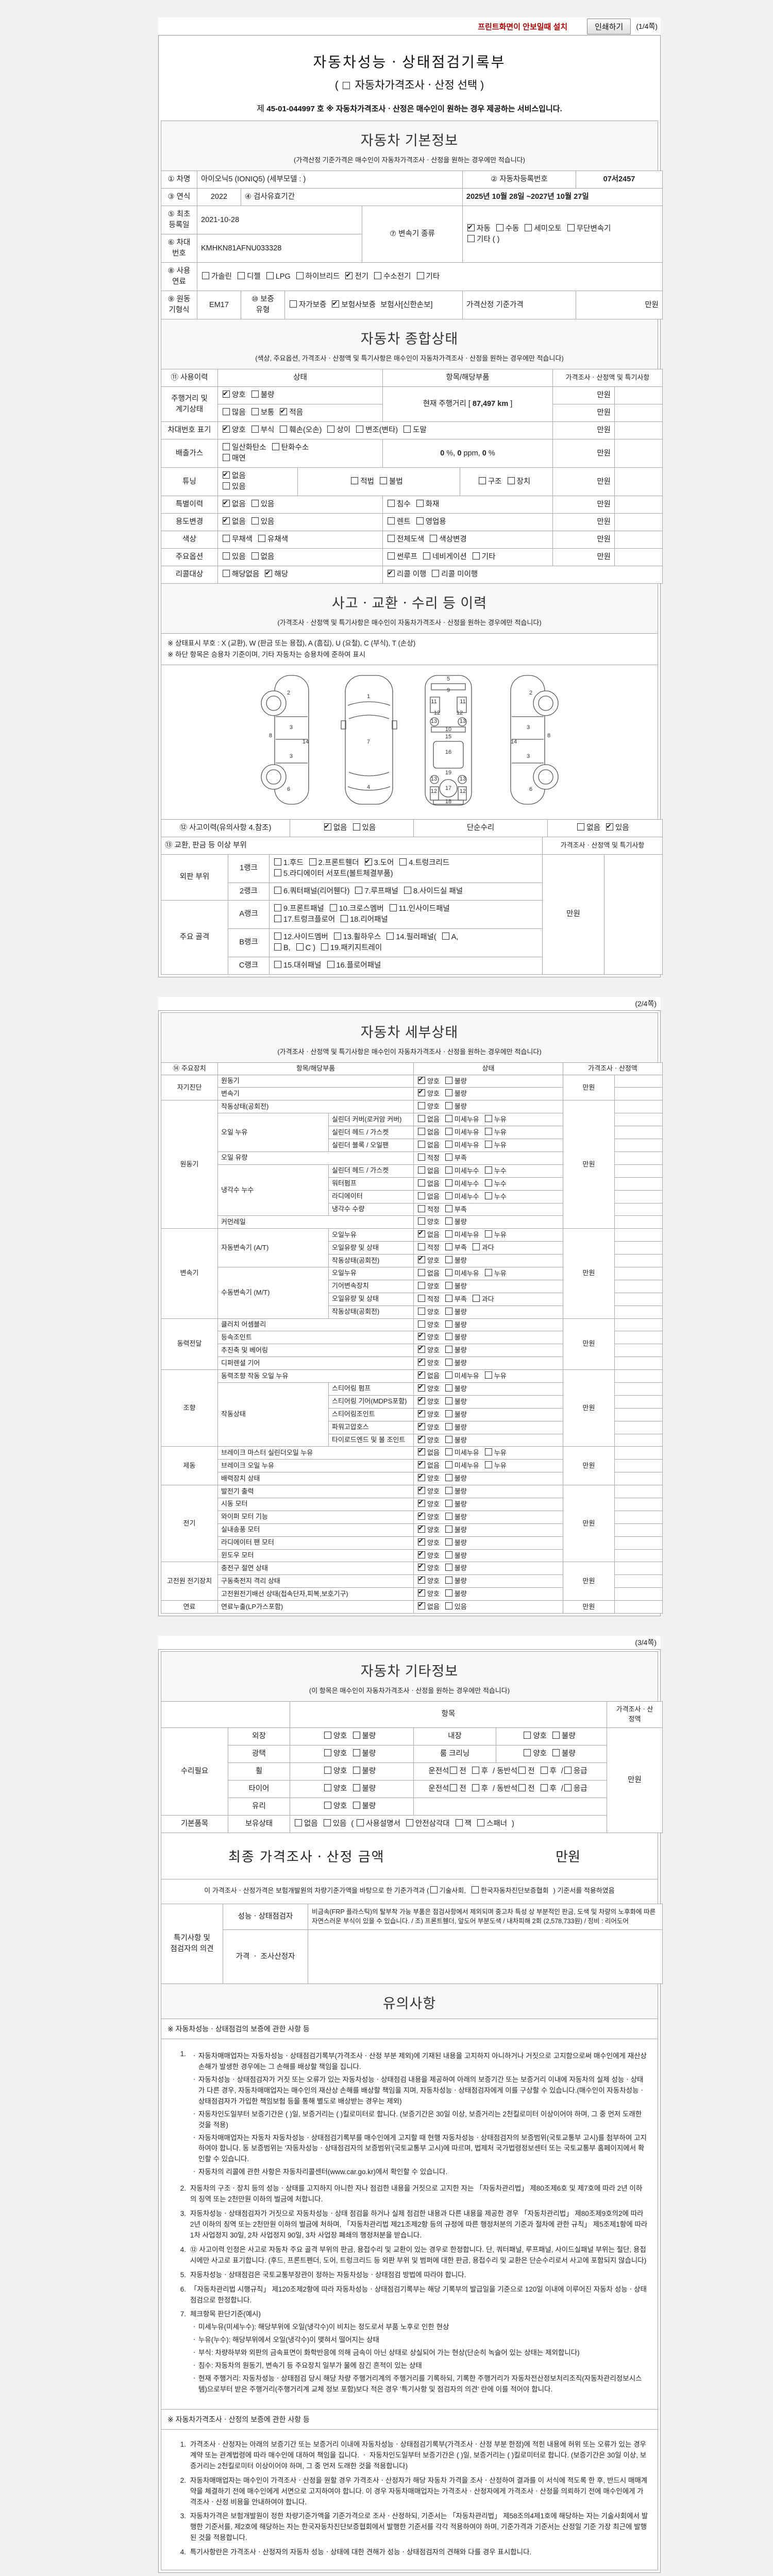 Image resolution: width=773 pixels, height=2576 pixels. I want to click on checkbox-label: 일산화탄소, so click(249, 448).